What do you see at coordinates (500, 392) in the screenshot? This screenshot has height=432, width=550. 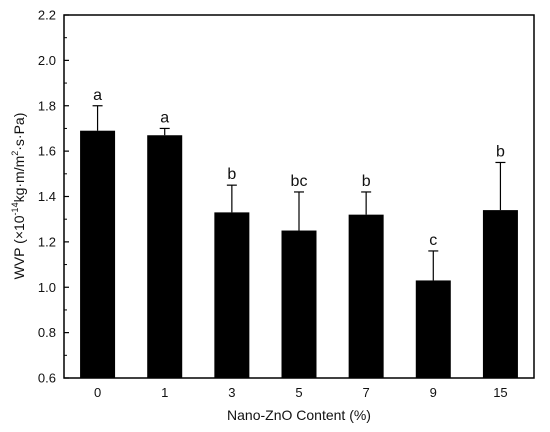 I see `x-tick-label: 15` at bounding box center [500, 392].